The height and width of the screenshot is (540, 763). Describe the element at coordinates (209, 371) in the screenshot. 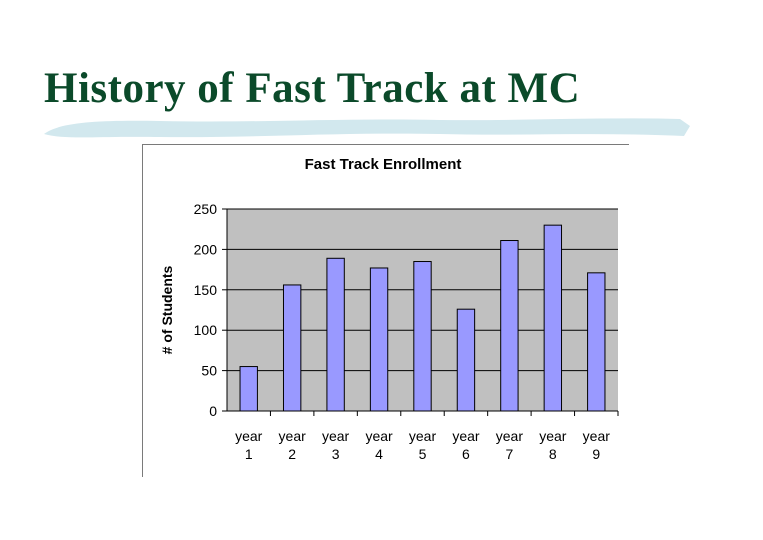

I see `y-tick-label: 50` at that location.